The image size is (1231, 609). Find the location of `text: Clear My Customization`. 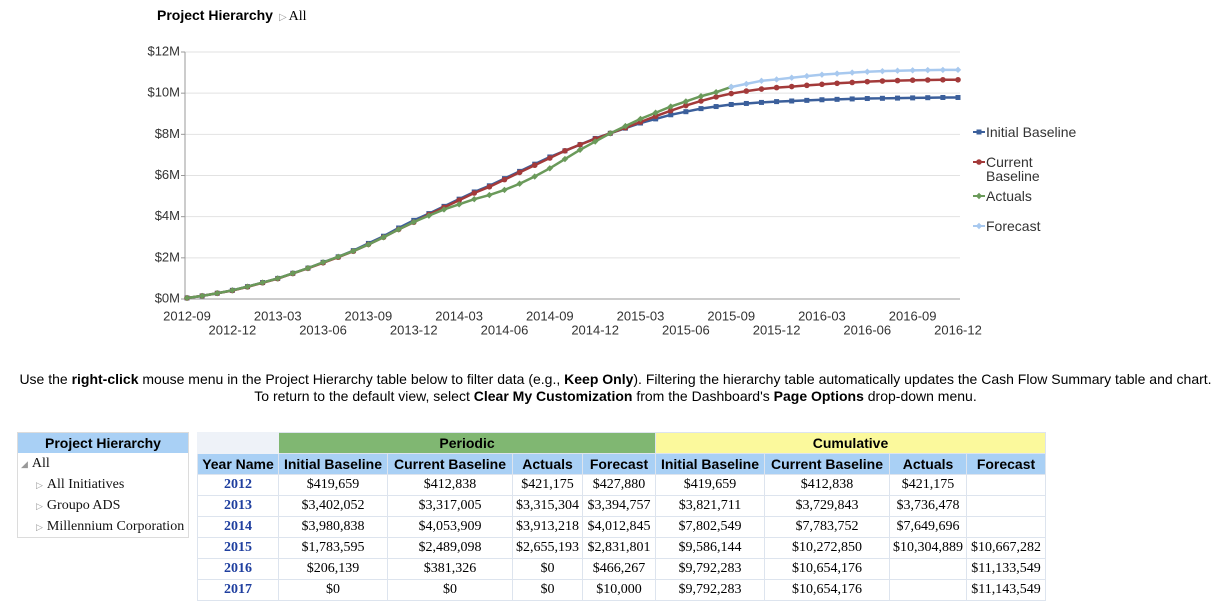

text: Clear My Customization is located at coordinates (553, 396).